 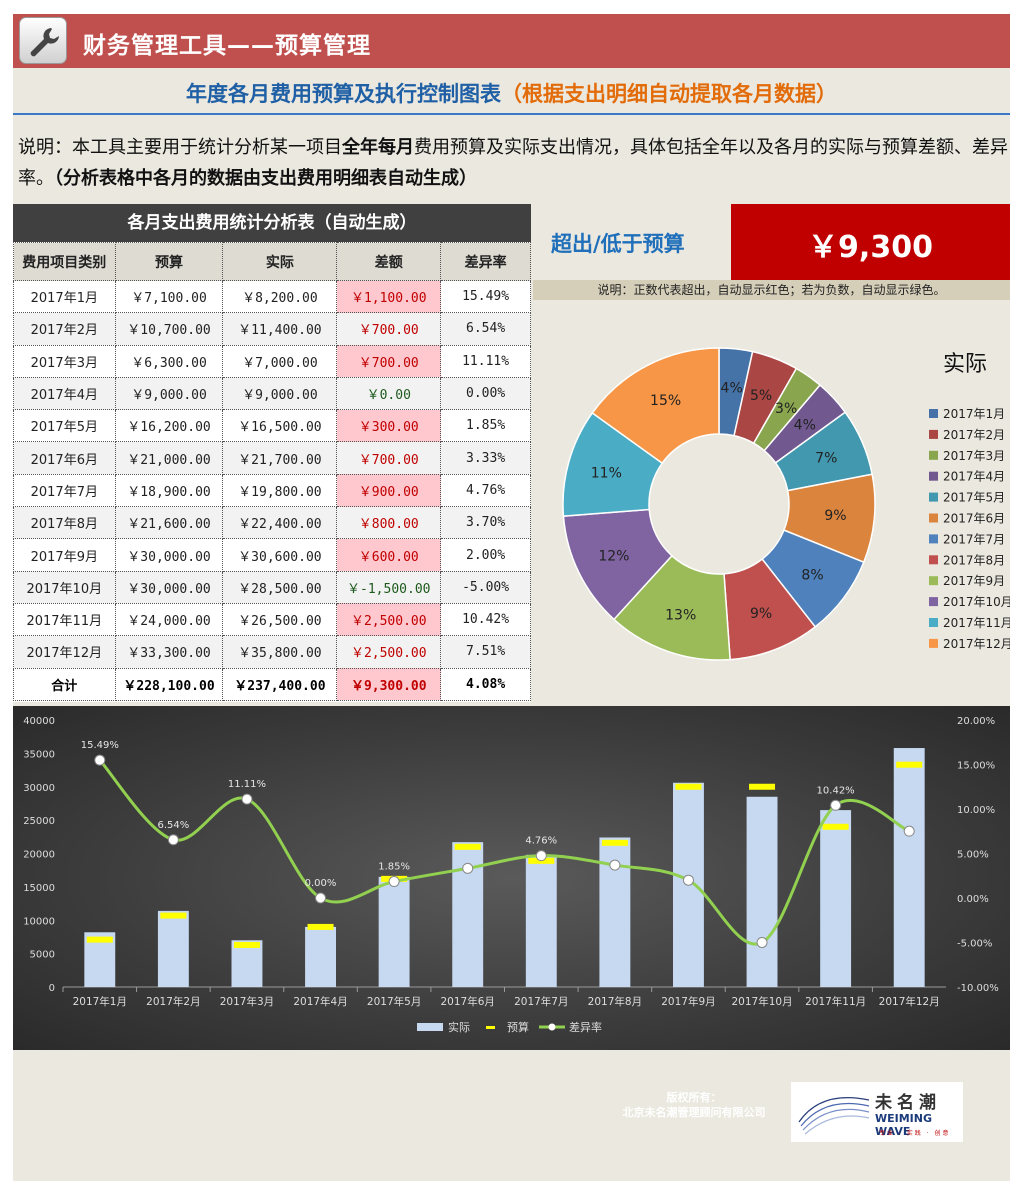 I want to click on cell-total-diff: ￥9,300.00, so click(x=389, y=684).